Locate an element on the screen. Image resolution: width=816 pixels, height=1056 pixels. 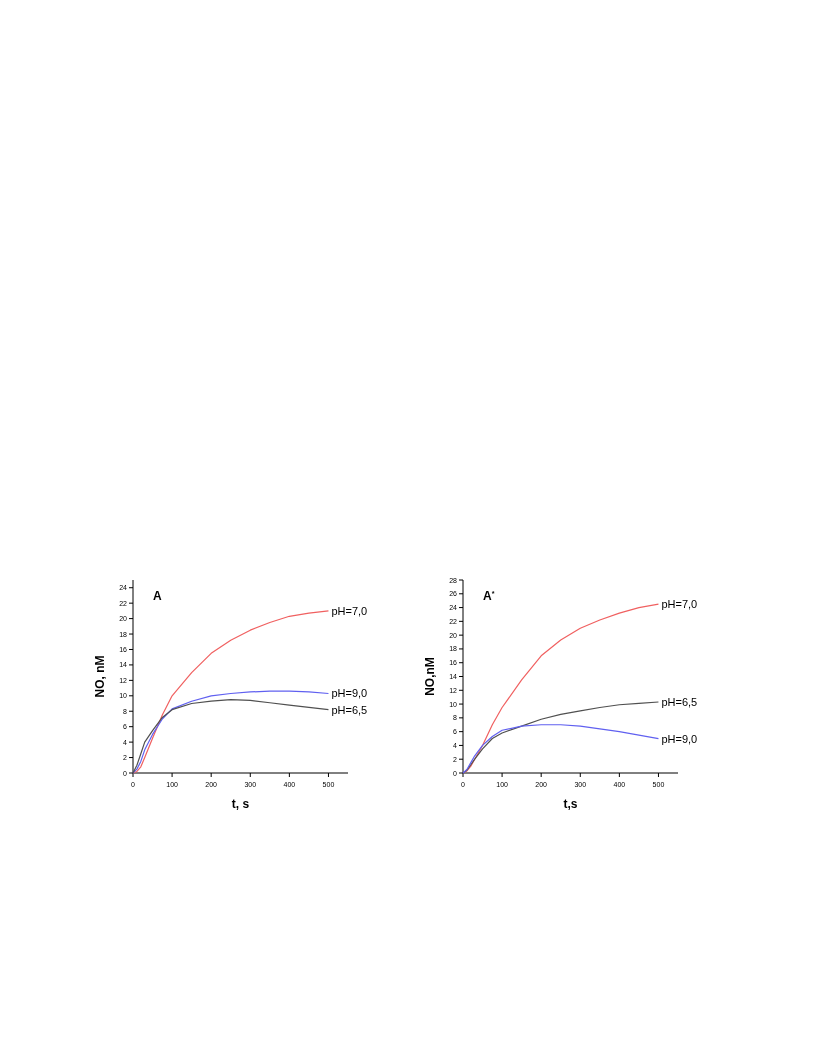
x-axis-title: t,s is located at coordinates (570, 804).